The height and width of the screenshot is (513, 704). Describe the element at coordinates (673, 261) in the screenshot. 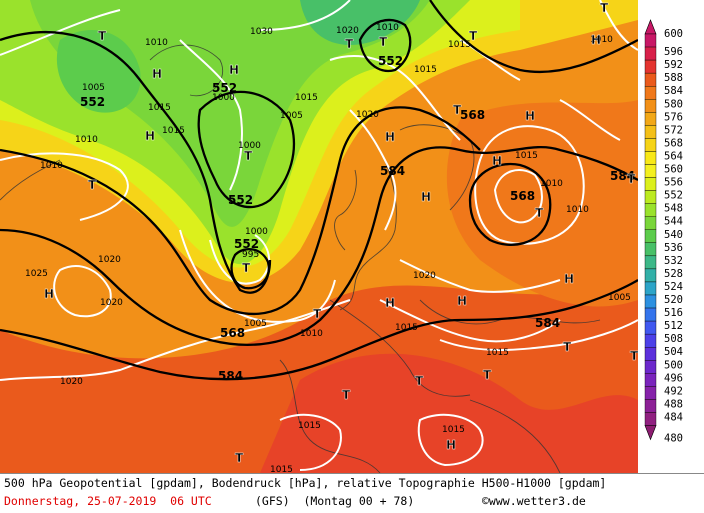

I see `legend-value-label: 532` at that location.